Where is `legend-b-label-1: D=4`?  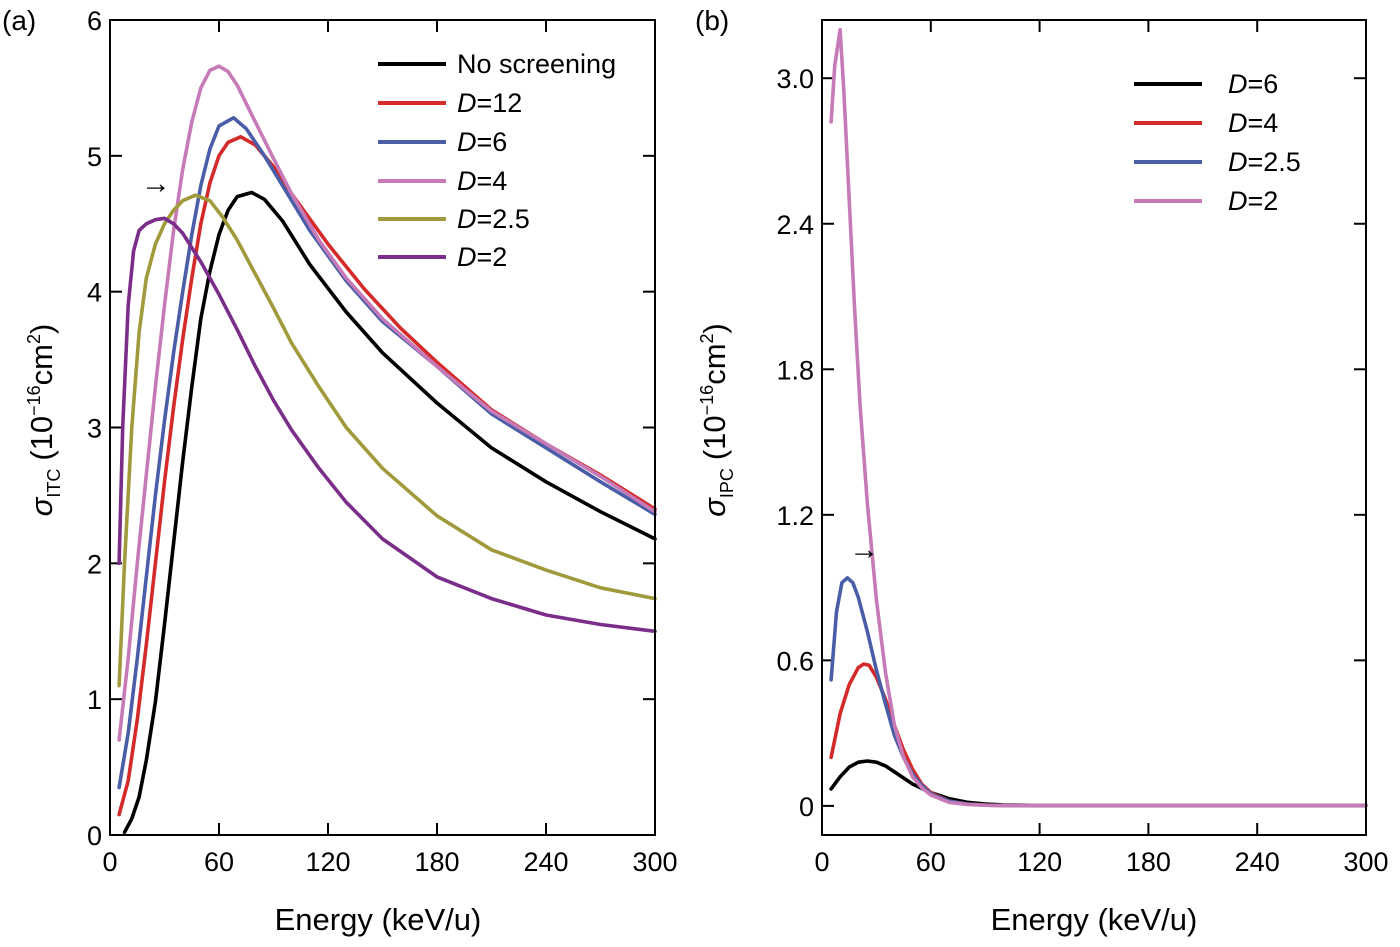
legend-b-label-1: D=4 is located at coordinates (1253, 123).